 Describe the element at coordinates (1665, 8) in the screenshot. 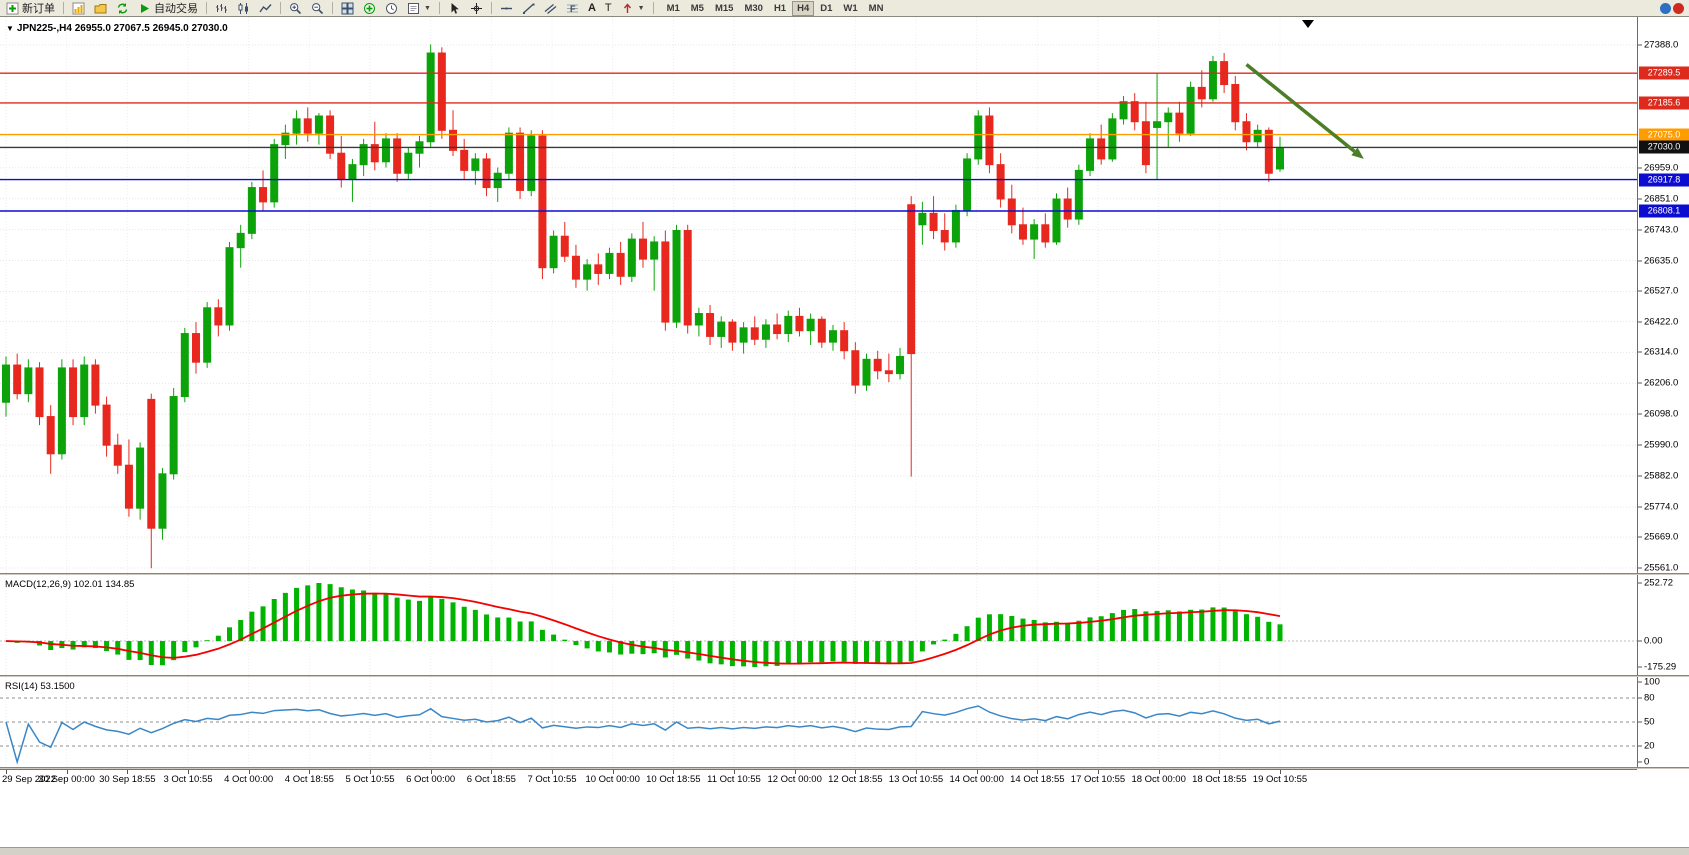

I see `notification-icon-blue` at that location.